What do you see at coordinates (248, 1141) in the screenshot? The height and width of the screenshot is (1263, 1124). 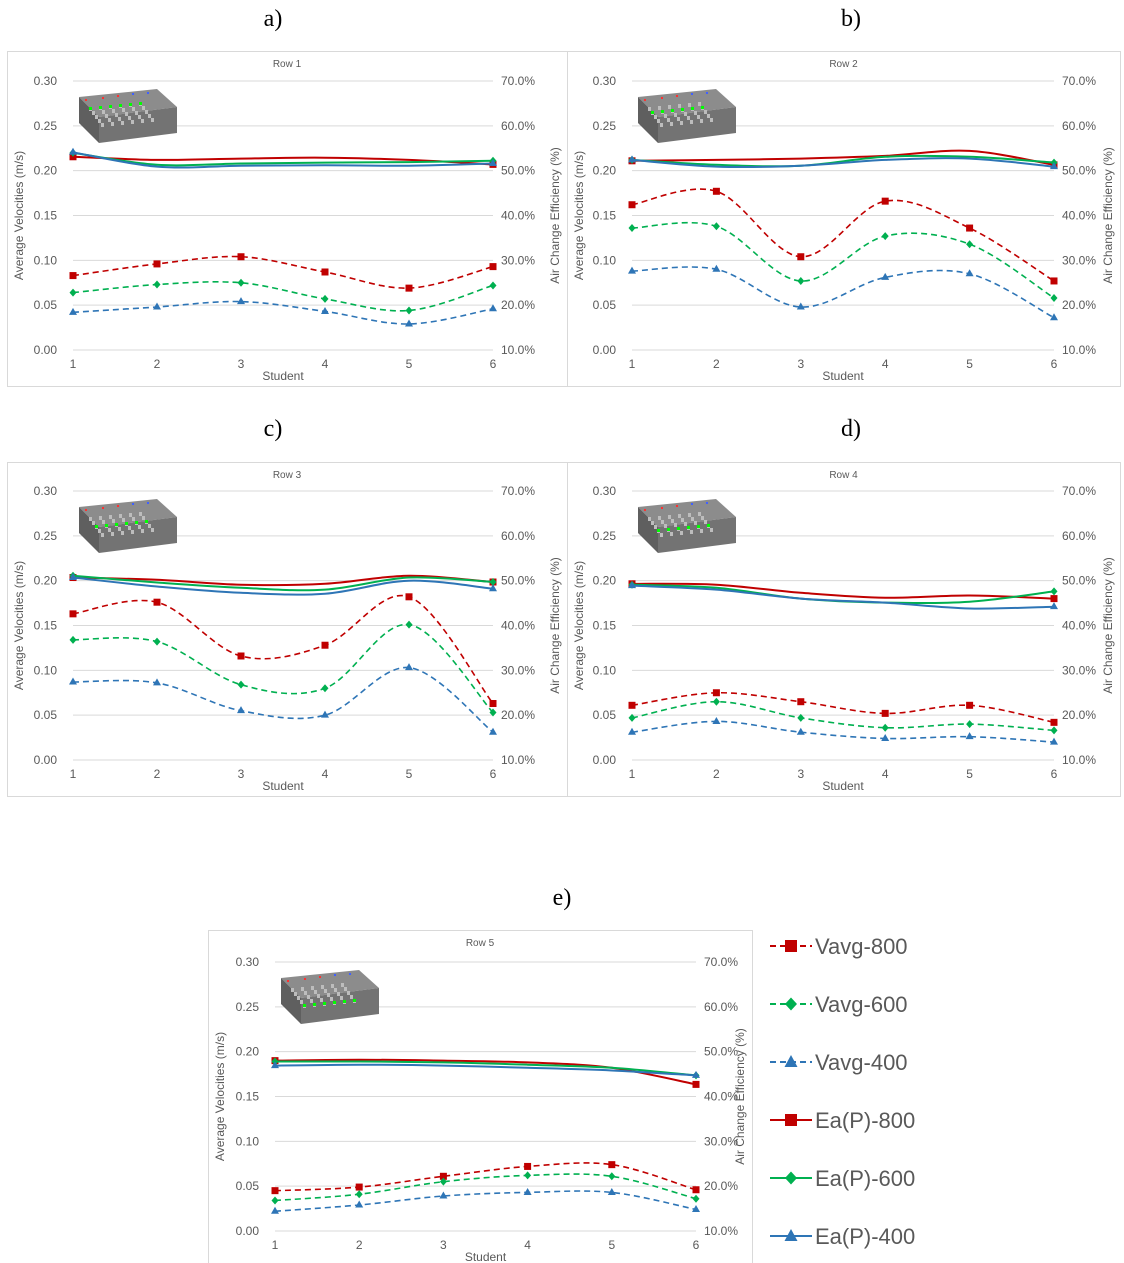 I see `y-tick-label: 0.10` at bounding box center [248, 1141].